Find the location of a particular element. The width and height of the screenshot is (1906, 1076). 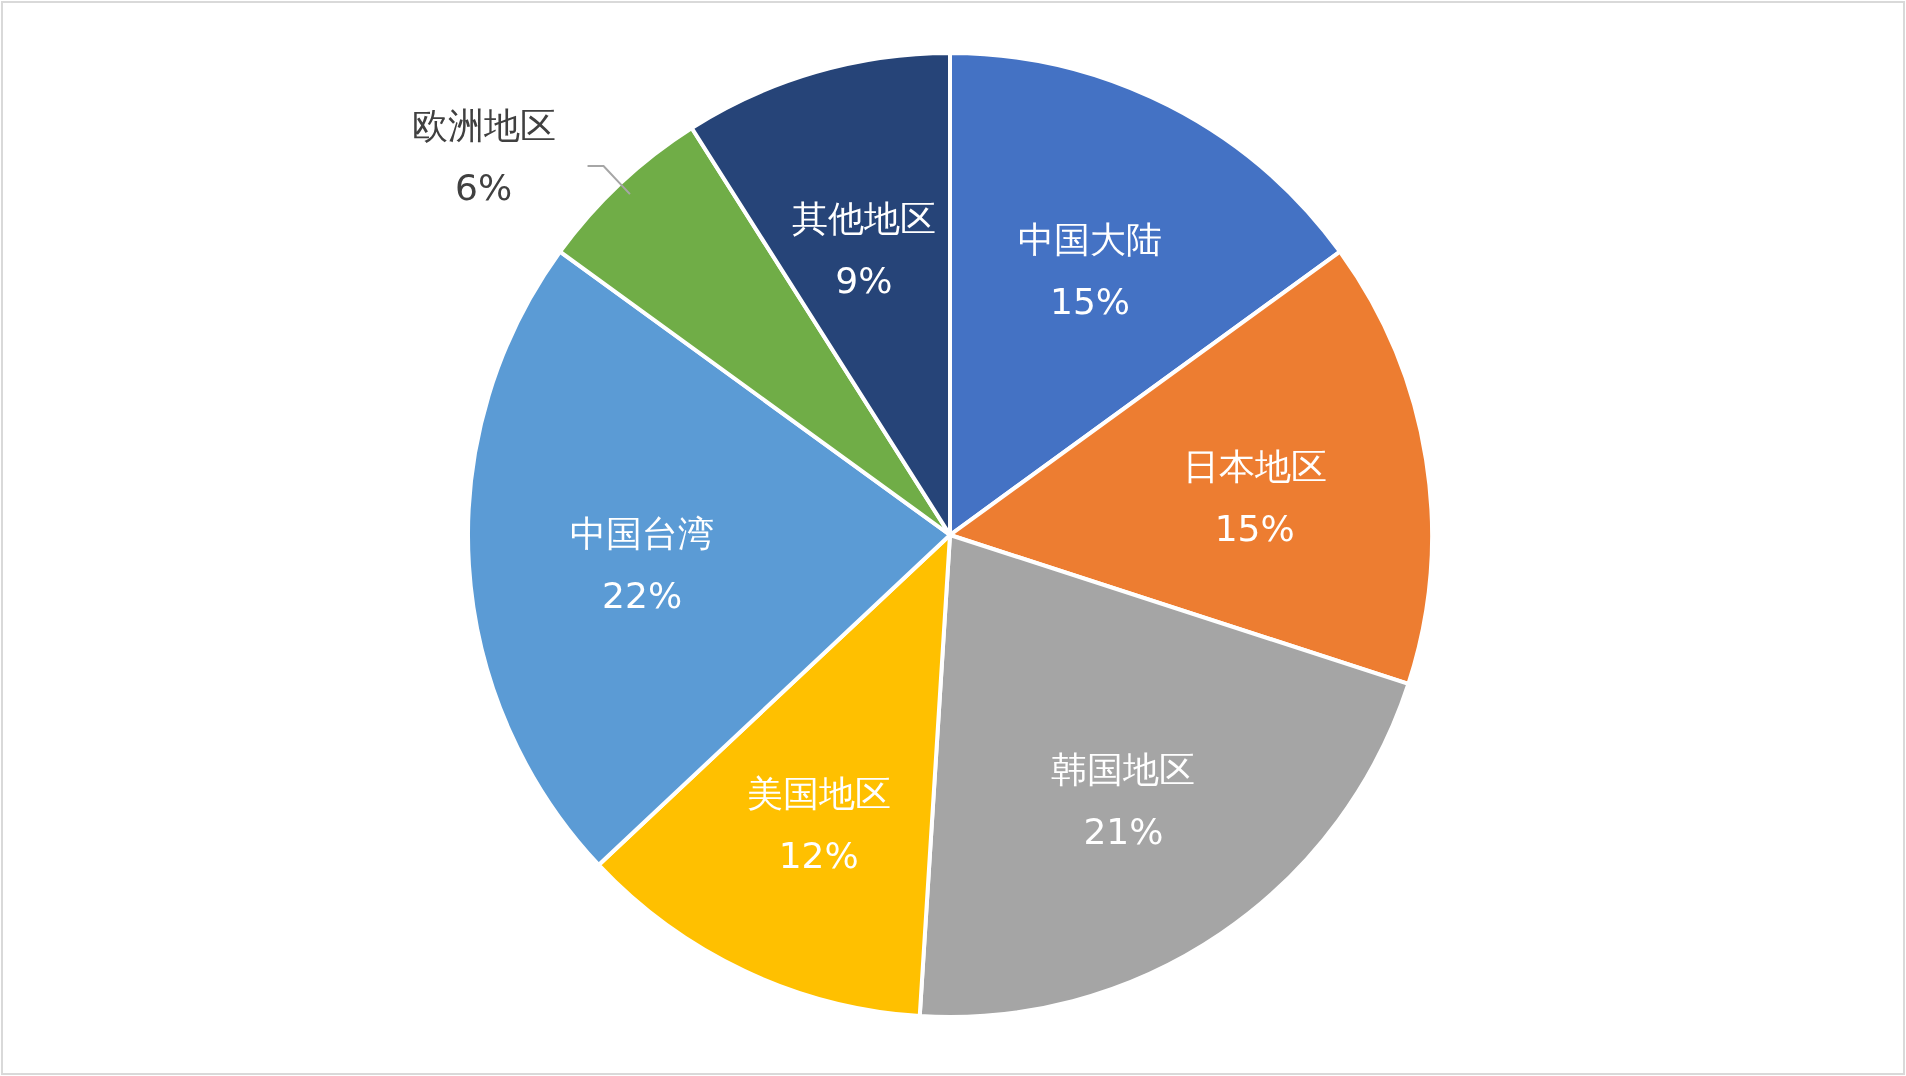

slice-label: 日本地区 is located at coordinates (1254, 466).